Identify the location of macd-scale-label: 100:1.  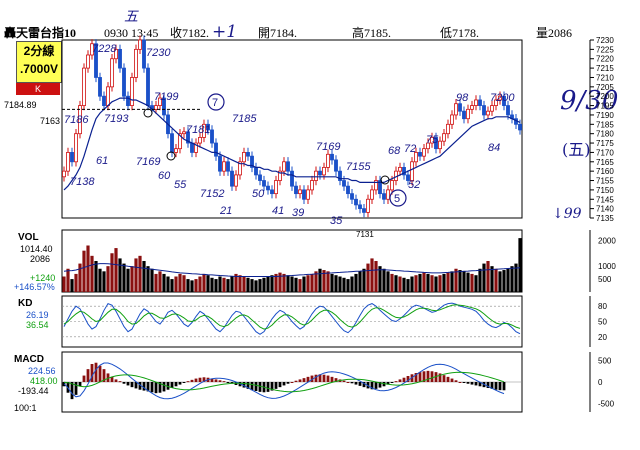
(25, 408).